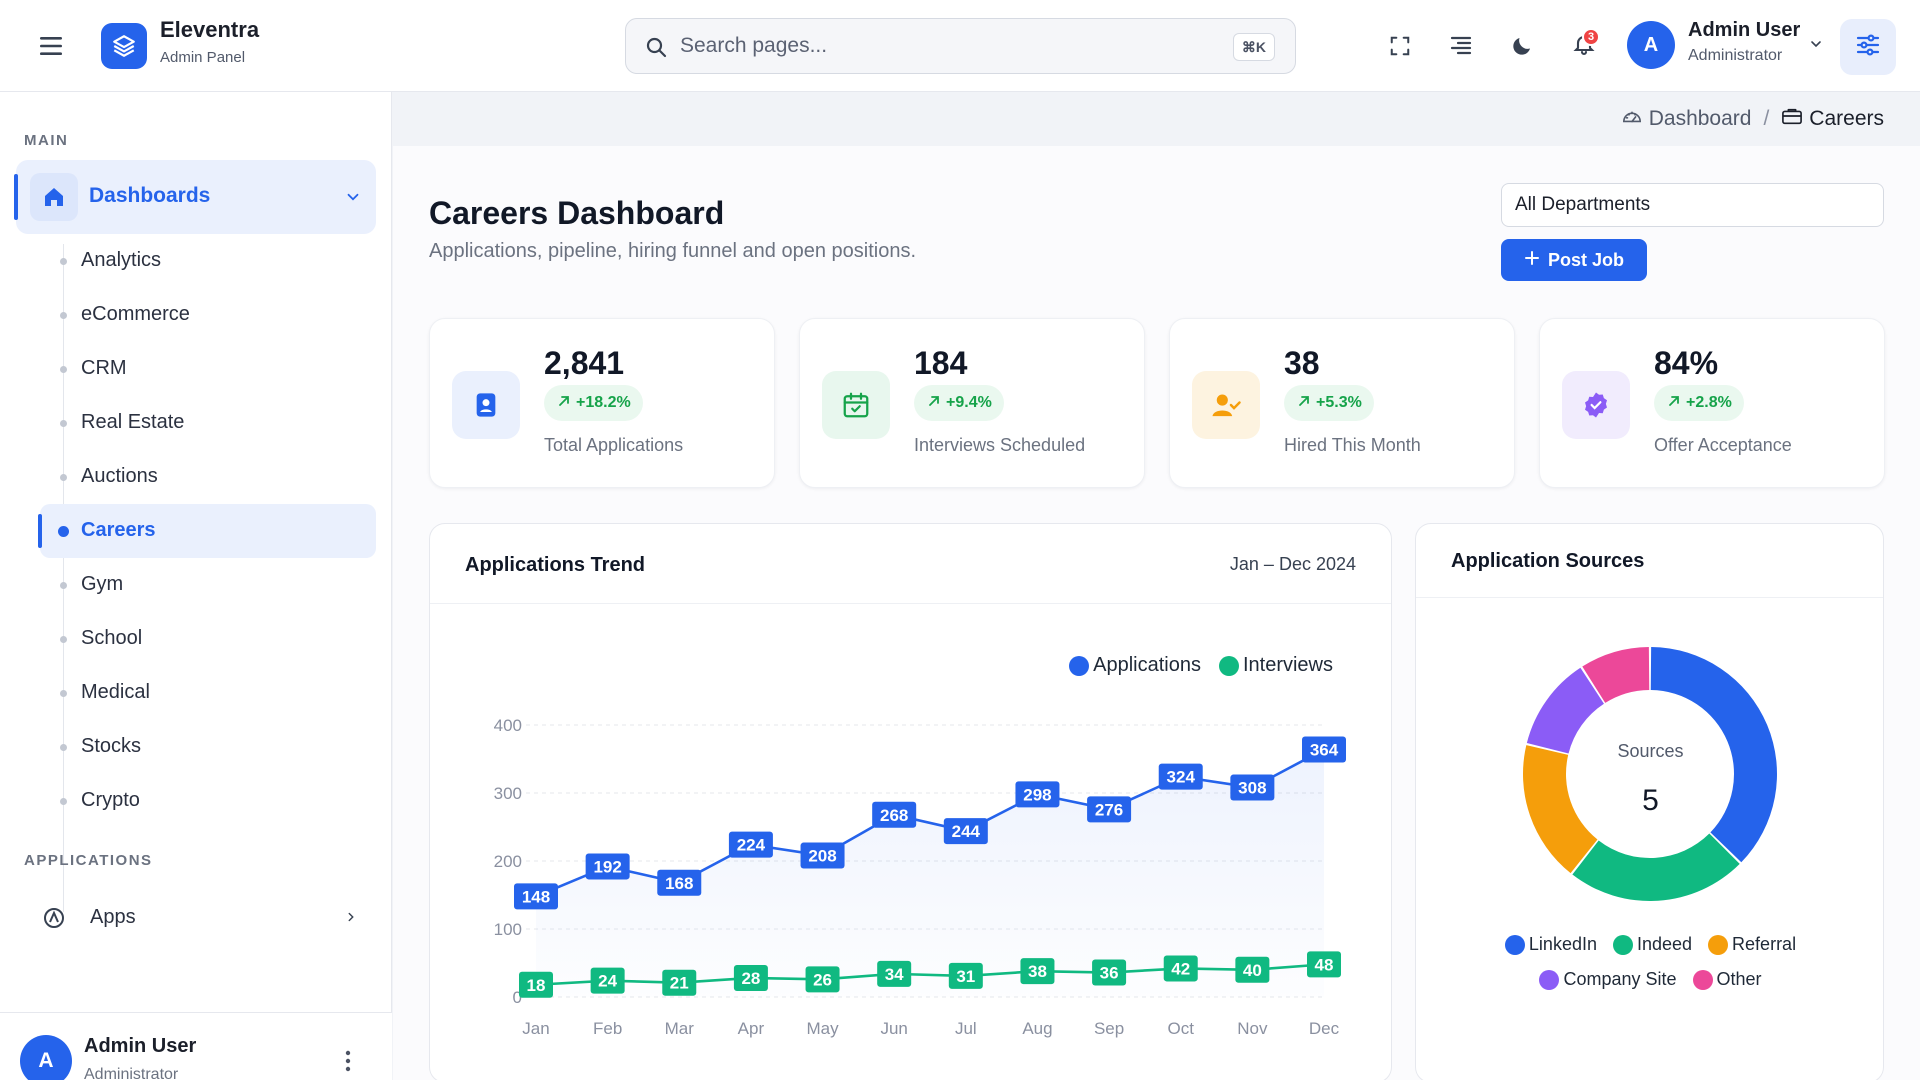  Describe the element at coordinates (1548, 561) in the screenshot. I see `card-title: Application Sources` at that location.